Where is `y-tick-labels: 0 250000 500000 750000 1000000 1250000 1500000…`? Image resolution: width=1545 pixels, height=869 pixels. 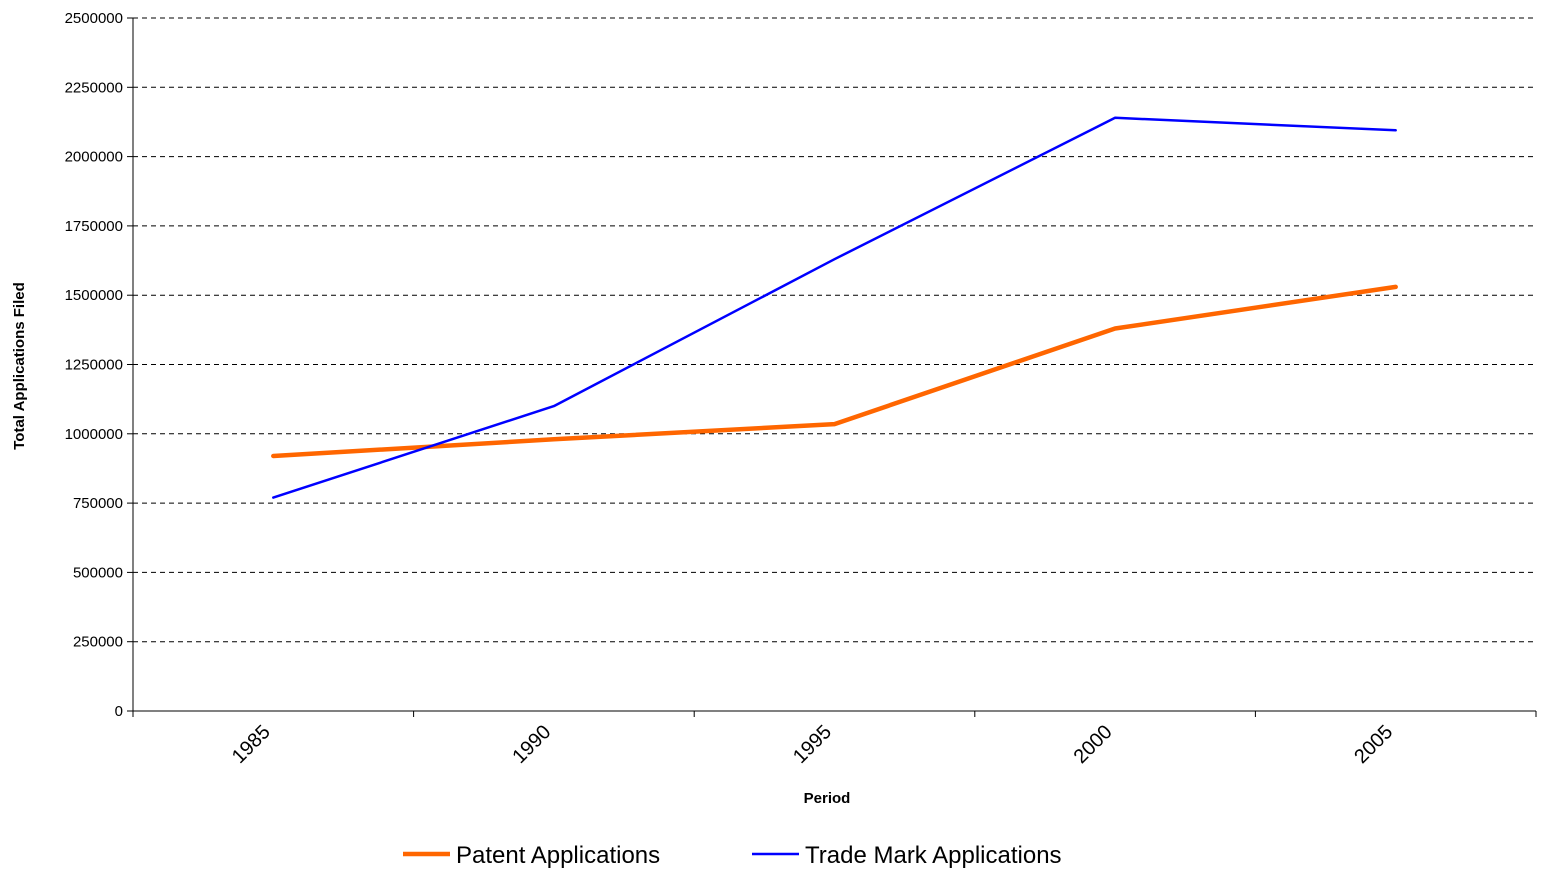
y-tick-labels: 0 250000 500000 750000 1000000 1250000 1500000… is located at coordinates (94, 365).